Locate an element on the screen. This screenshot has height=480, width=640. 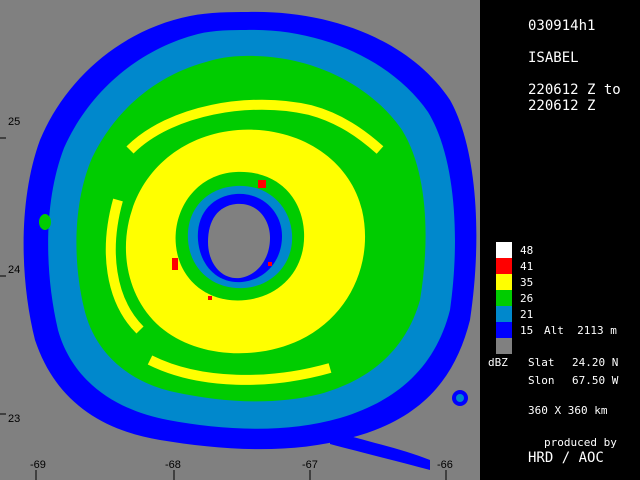
legend-label-41: 41 is located at coordinates (527, 266).